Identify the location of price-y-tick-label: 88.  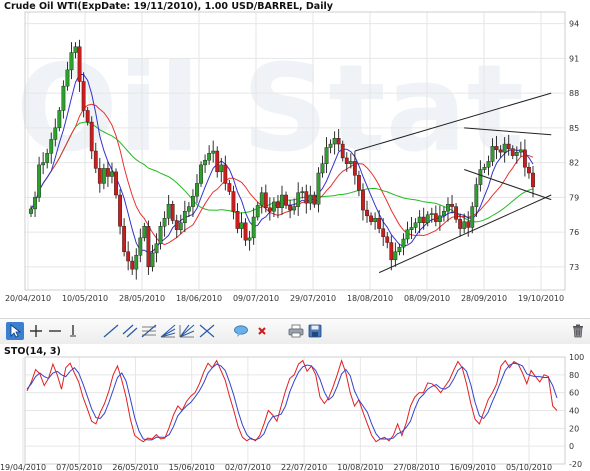
(574, 93).